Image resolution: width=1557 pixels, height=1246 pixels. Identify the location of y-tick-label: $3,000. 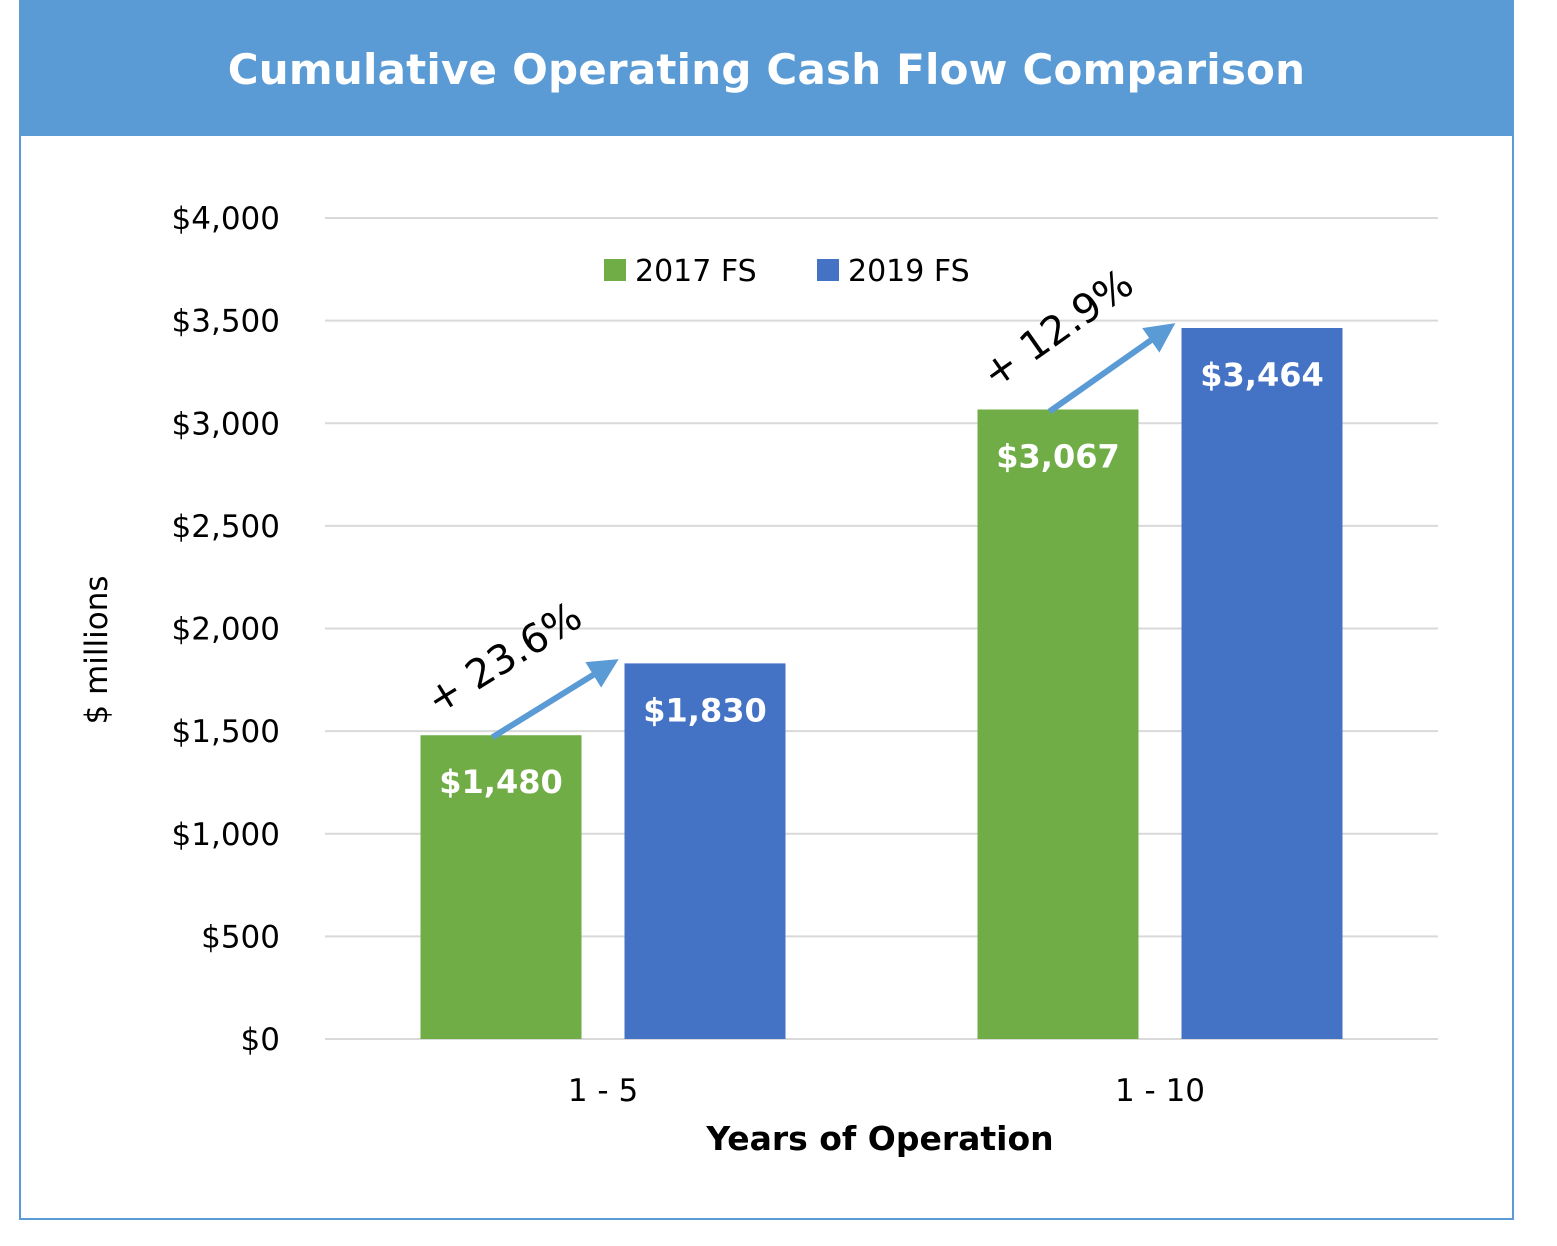
(226, 424).